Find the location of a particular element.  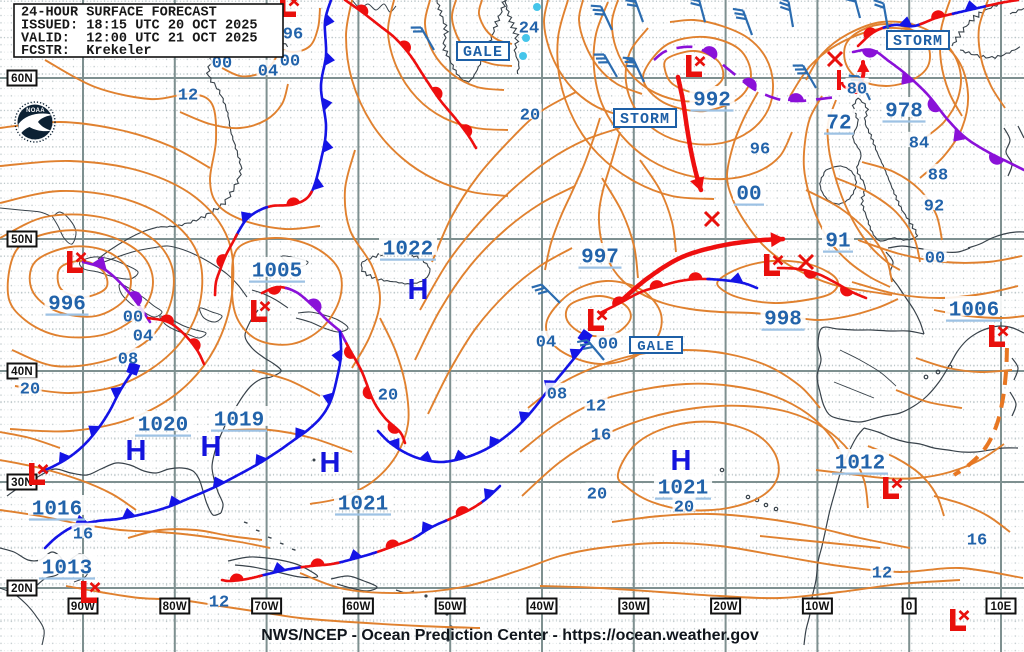

svg-text: 70W is located at coordinates (266, 607).